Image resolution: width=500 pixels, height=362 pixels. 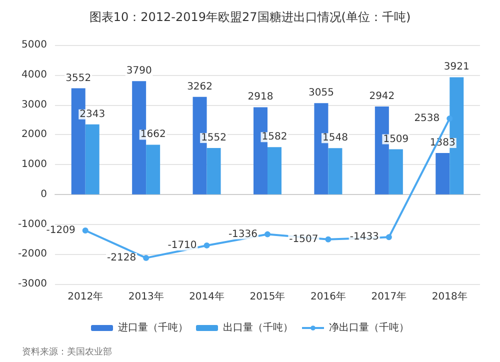 I want to click on data-label: 3262, so click(x=200, y=86).